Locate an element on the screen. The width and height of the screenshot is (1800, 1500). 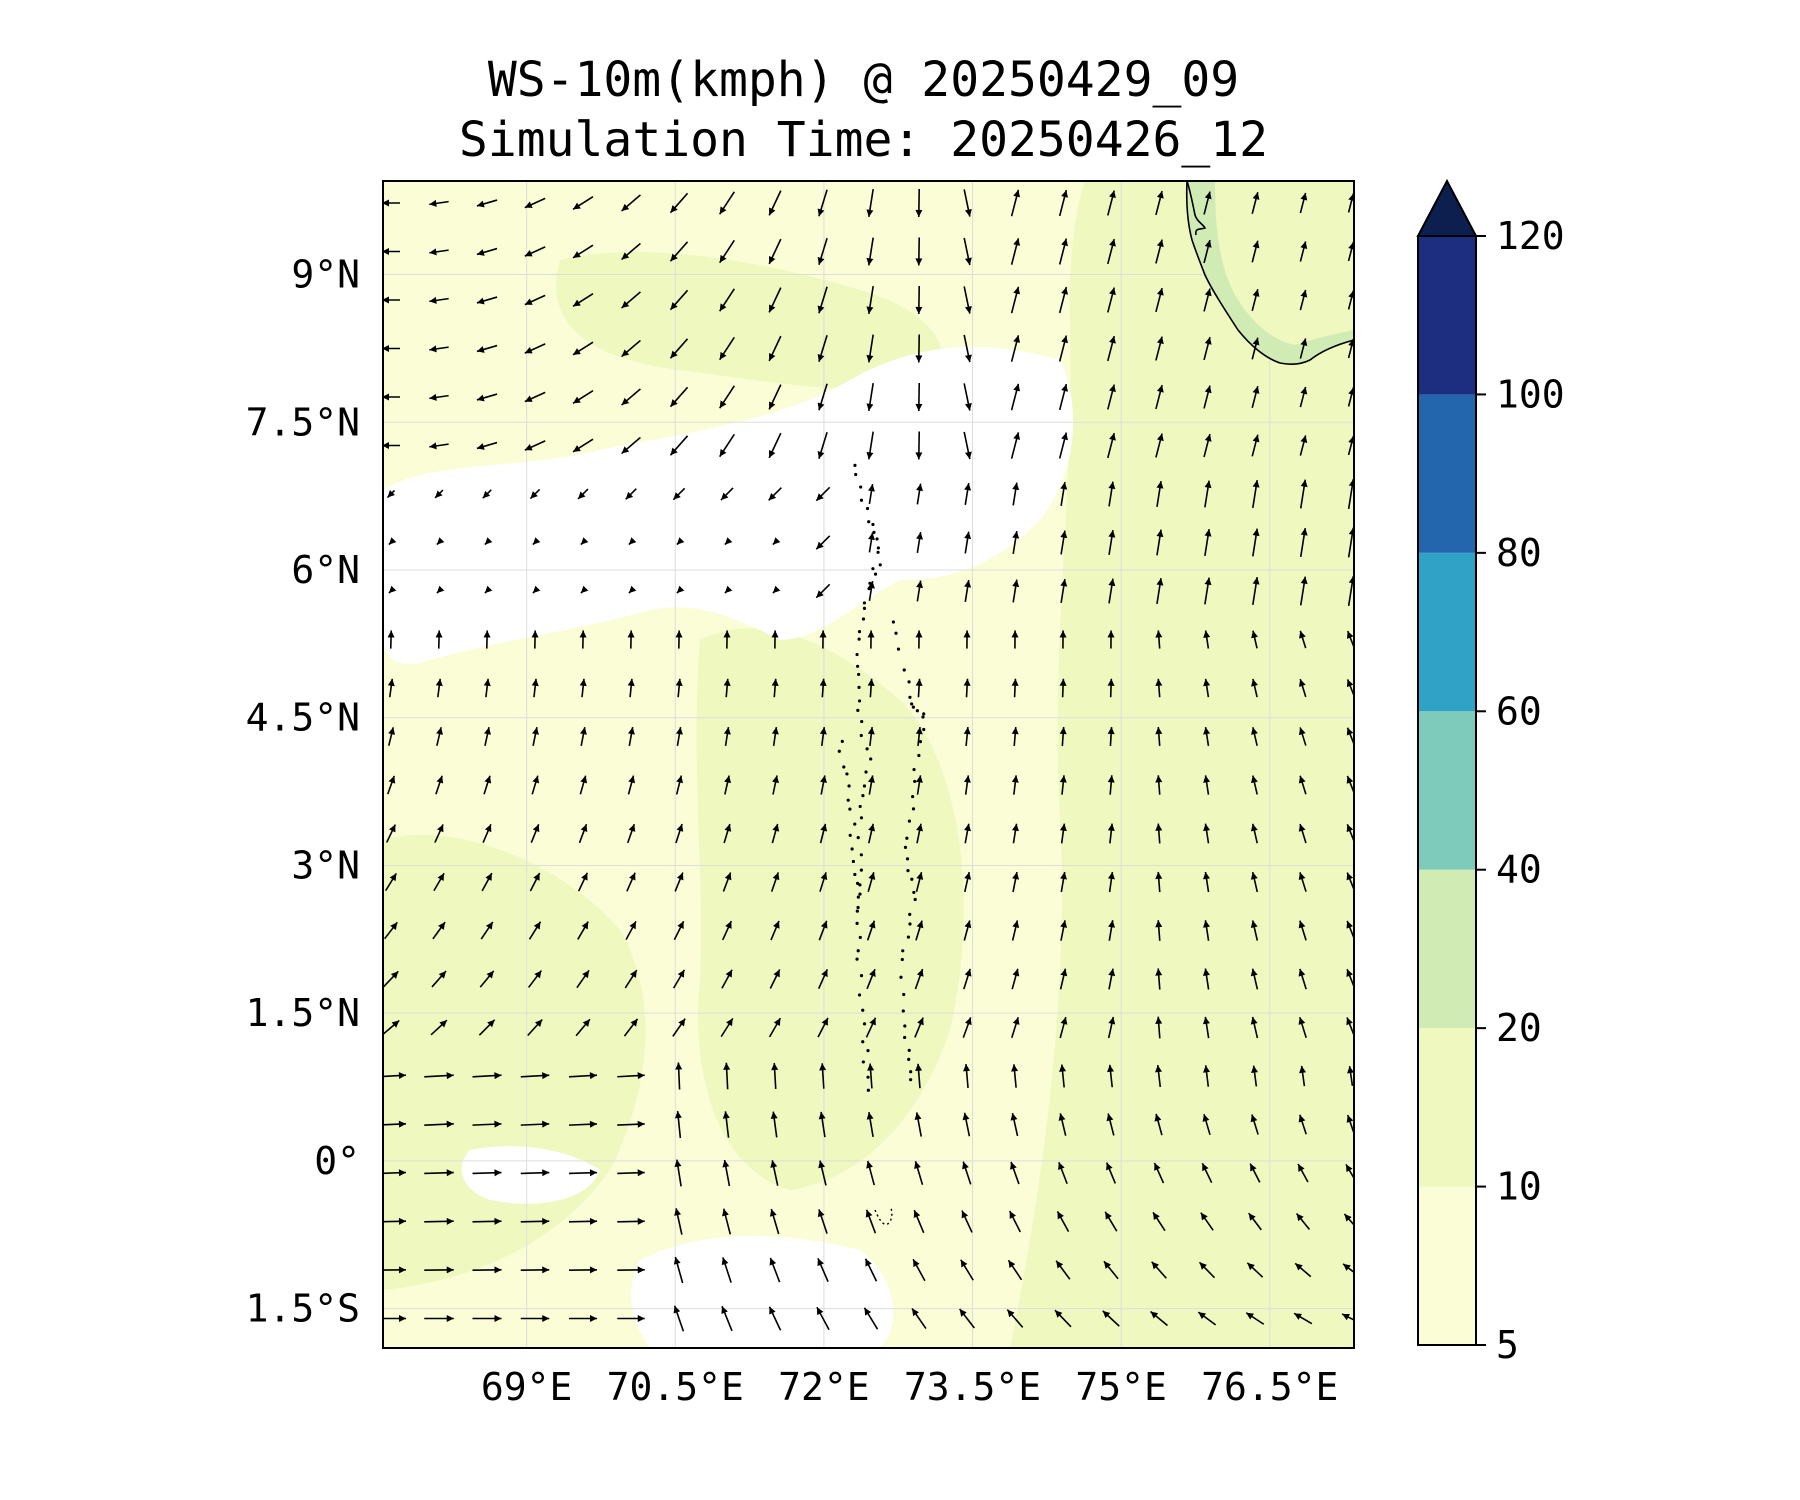
calm-area-main is located at coordinates (728, 505).